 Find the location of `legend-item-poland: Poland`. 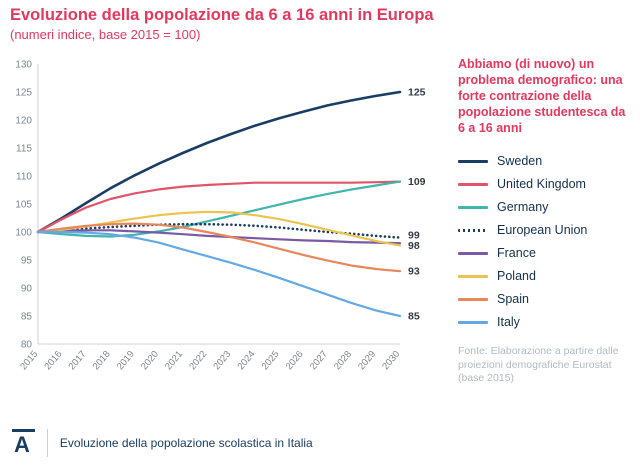

legend-item-poland: Poland is located at coordinates (544, 276).